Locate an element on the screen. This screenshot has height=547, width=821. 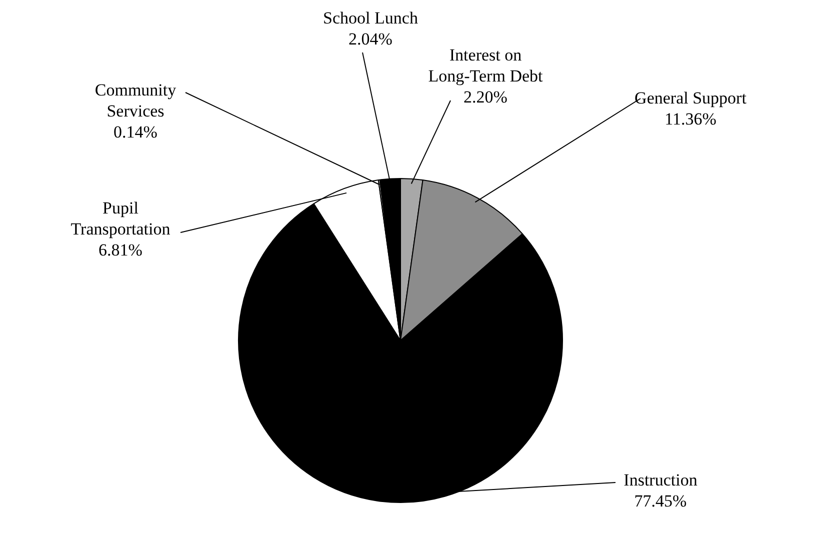
slice-label: Community Services is located at coordinates (135, 100).